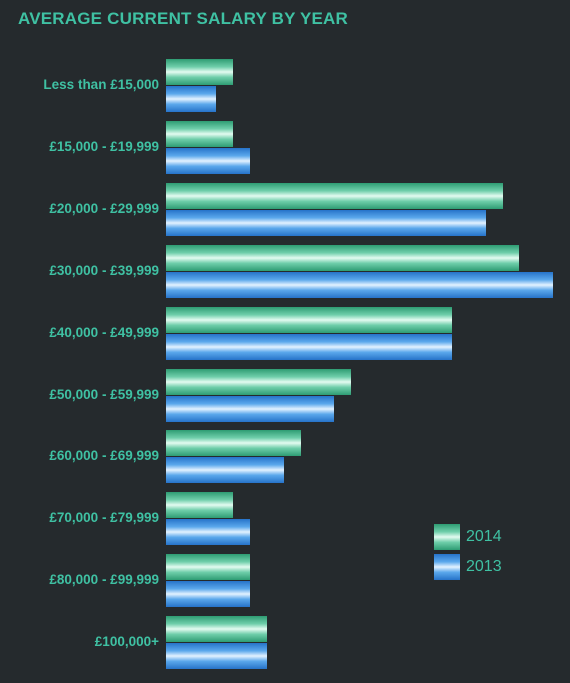  Describe the element at coordinates (447, 567) in the screenshot. I see `legend-swatch-2013` at that location.